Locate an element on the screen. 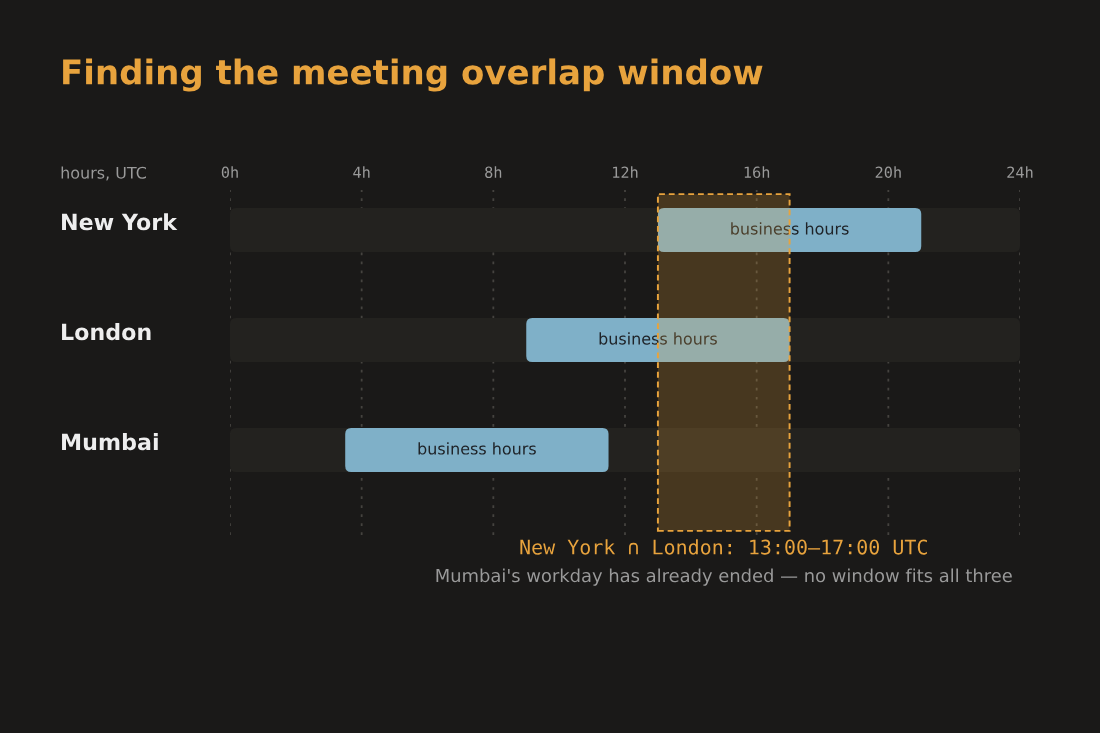 Image resolution: width=1100 pixels, height=733 pixels. x-tick-label: 12h is located at coordinates (625, 172).